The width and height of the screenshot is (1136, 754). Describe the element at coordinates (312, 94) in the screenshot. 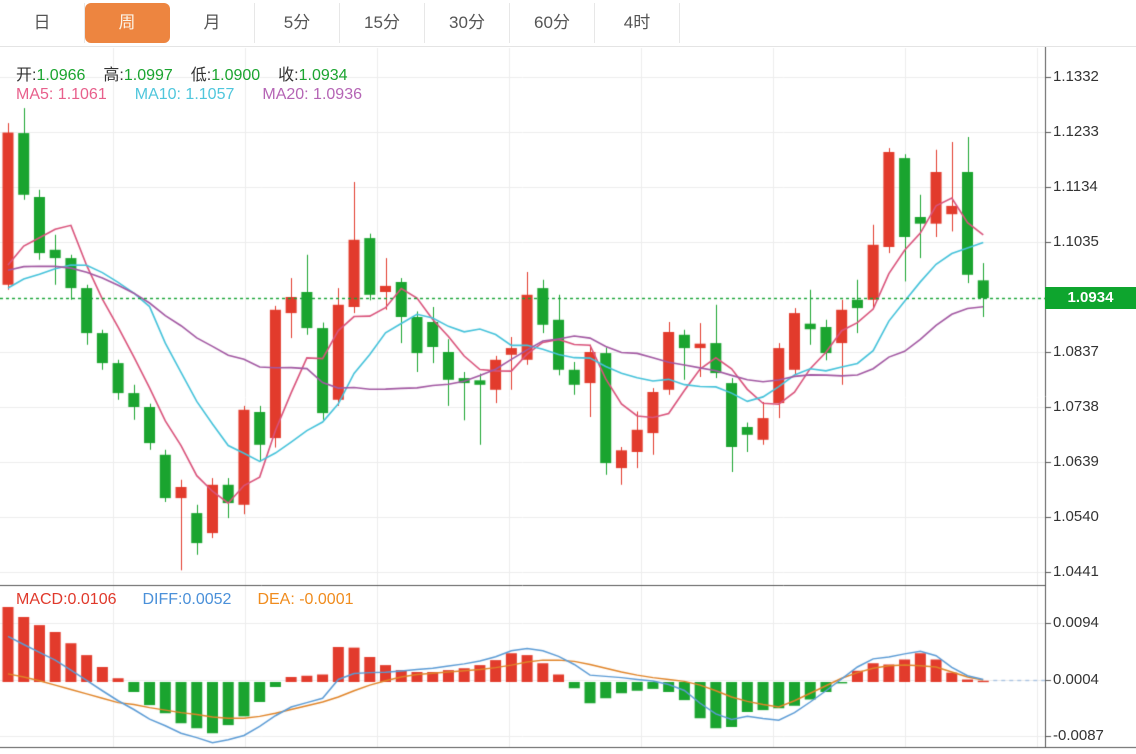

I see `ma20-legend: MA20: 1.0936` at that location.